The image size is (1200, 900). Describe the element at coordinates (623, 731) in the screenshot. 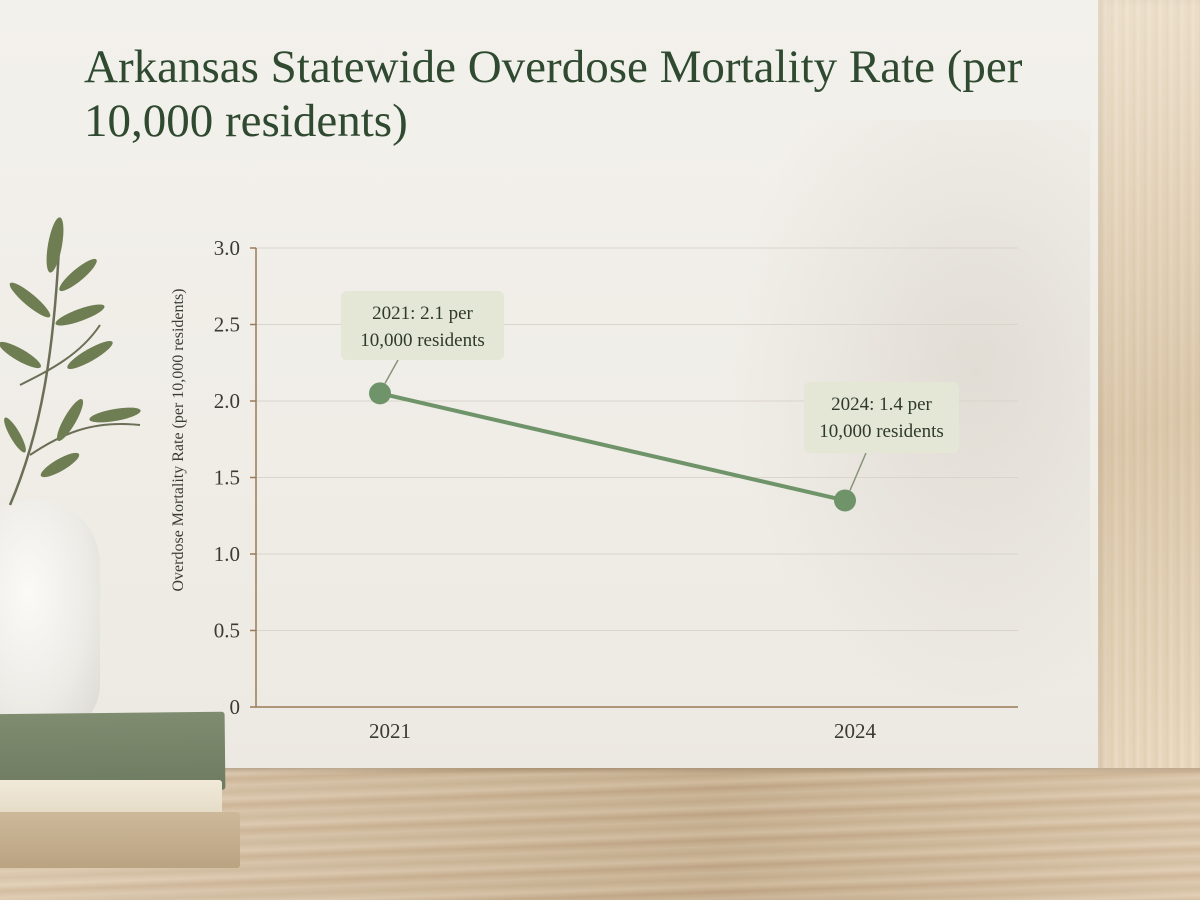

I see `x-tick-labels: 2021 2024` at that location.